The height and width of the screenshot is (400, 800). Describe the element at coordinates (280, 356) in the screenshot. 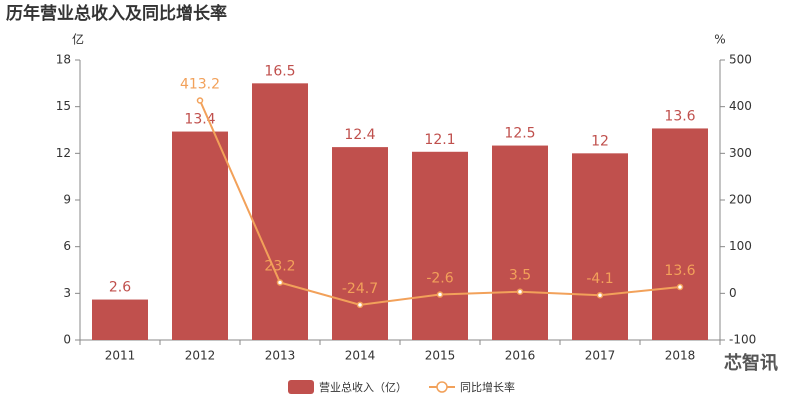

I see `x-tick-label: 2013` at that location.